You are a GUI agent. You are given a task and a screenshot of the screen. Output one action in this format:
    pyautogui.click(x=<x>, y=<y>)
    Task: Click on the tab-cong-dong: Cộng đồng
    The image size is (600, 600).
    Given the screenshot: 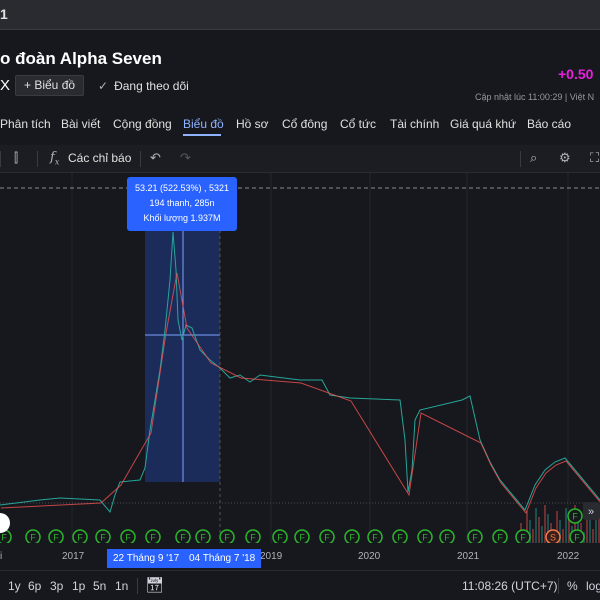 What is the action you would take?
    pyautogui.click(x=142, y=124)
    